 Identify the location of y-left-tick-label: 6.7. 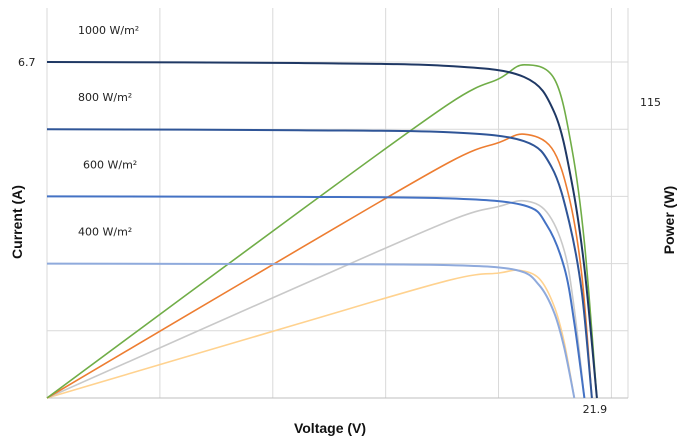
(27, 62).